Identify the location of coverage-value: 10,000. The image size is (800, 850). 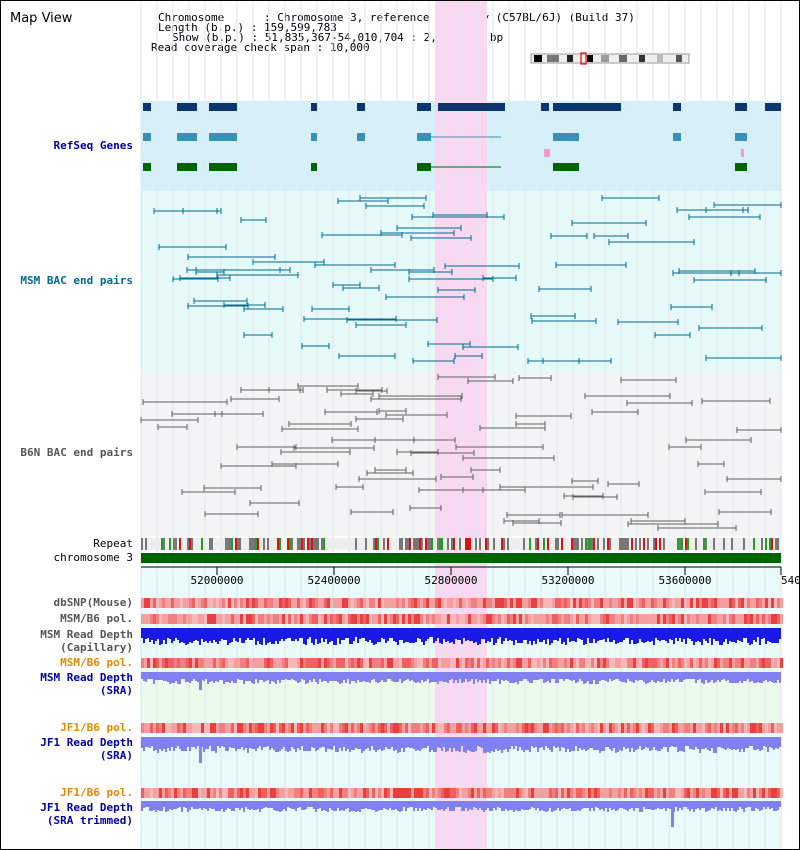
(349, 47).